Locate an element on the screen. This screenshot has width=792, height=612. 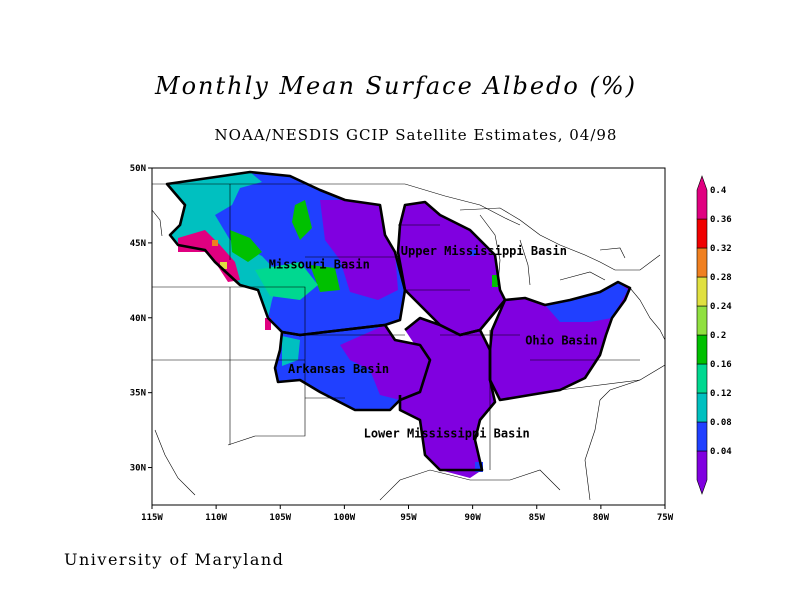
lat-tick-label: 35N is located at coordinates (138, 394).